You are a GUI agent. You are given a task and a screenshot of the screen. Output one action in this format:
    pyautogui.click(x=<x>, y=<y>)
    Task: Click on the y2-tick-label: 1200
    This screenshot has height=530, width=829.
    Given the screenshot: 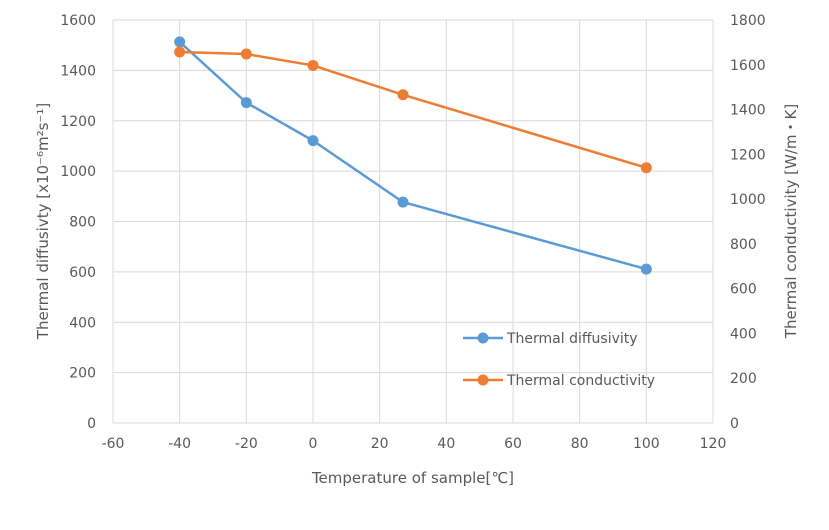 What is the action you would take?
    pyautogui.click(x=748, y=155)
    